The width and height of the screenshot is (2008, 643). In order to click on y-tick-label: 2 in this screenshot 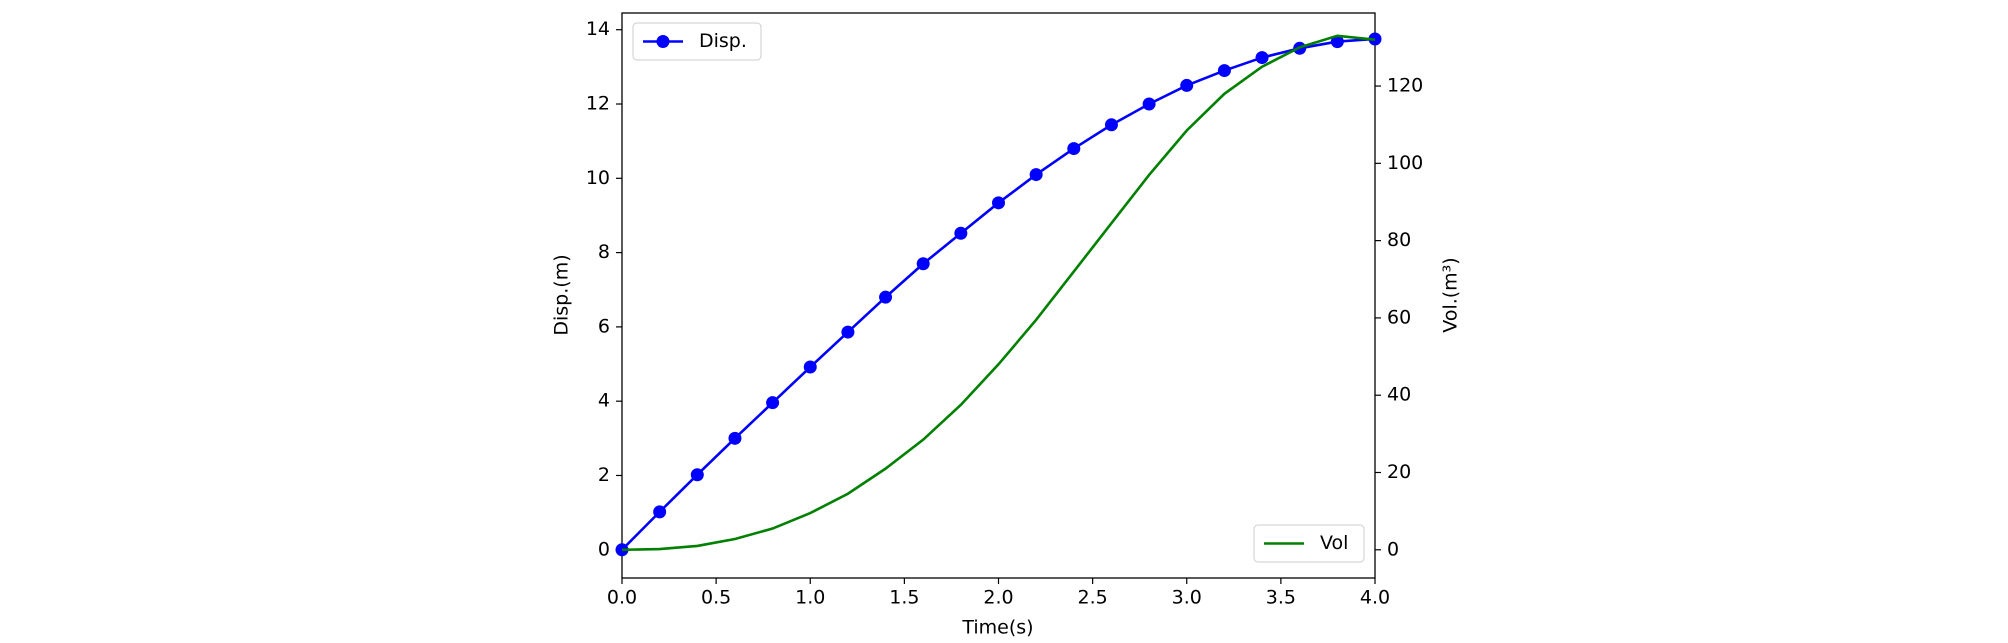, I will do `click(604, 475)`.